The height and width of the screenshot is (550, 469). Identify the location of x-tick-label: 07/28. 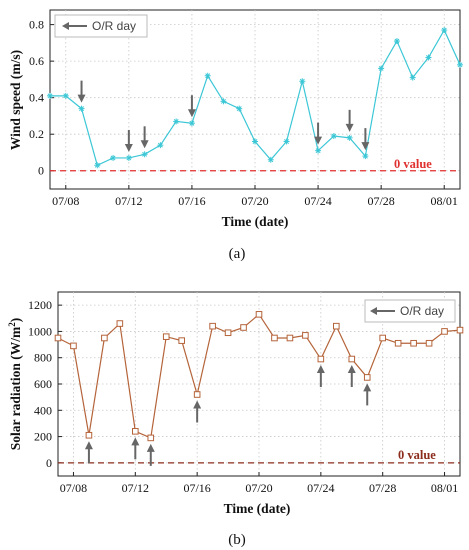
(382, 488).